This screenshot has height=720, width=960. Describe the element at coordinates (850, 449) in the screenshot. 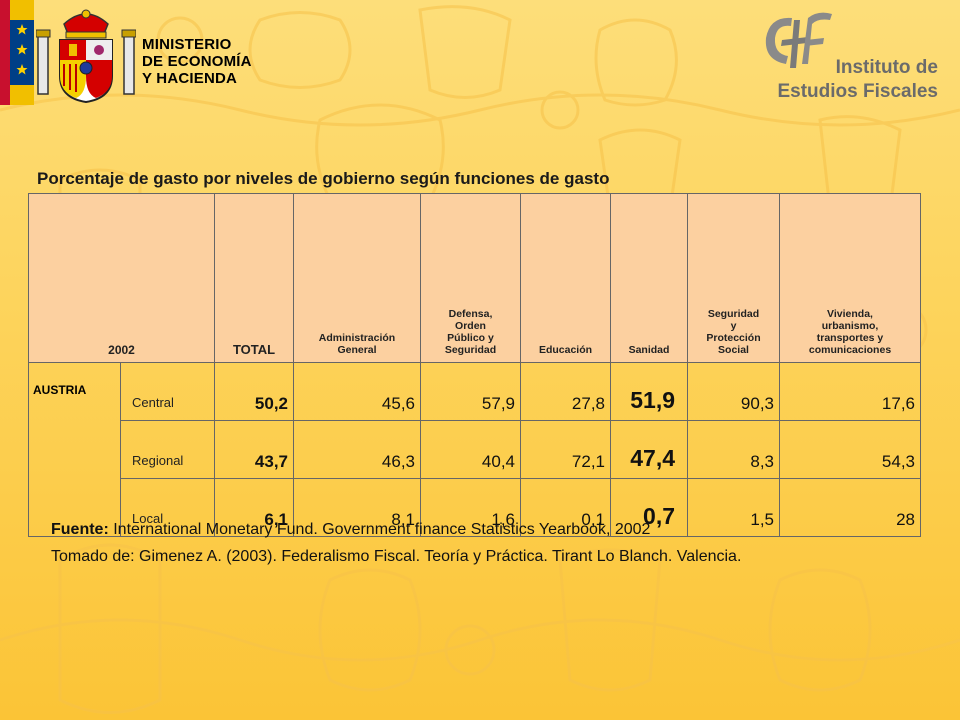

I see `vivienda-cell: 54,3` at that location.